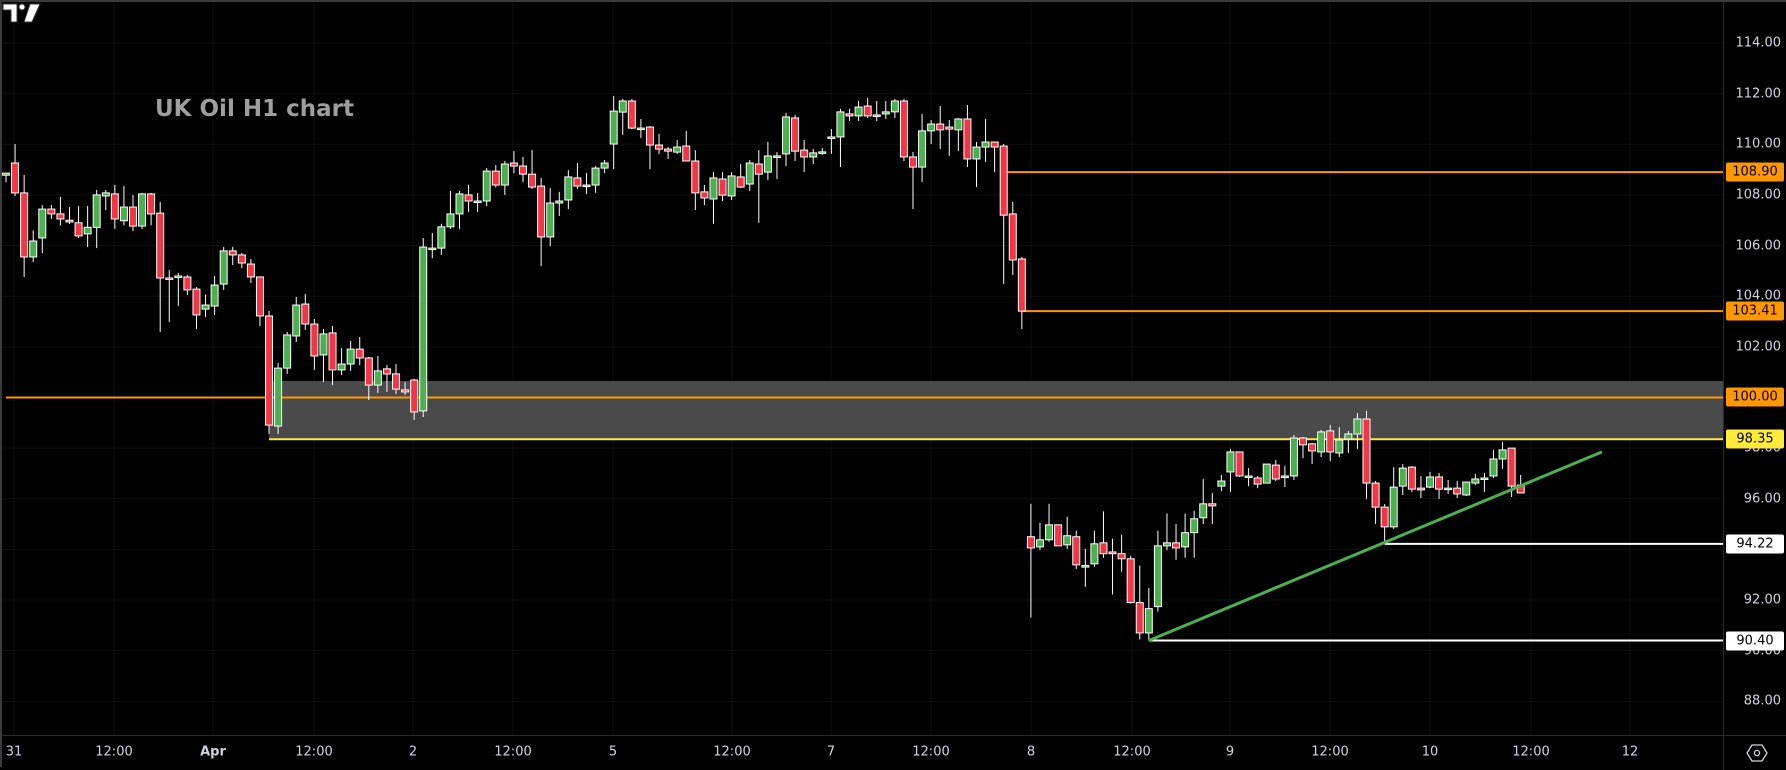 The width and height of the screenshot is (1786, 770). What do you see at coordinates (1630, 752) in the screenshot?
I see `time-tick: 12` at bounding box center [1630, 752].